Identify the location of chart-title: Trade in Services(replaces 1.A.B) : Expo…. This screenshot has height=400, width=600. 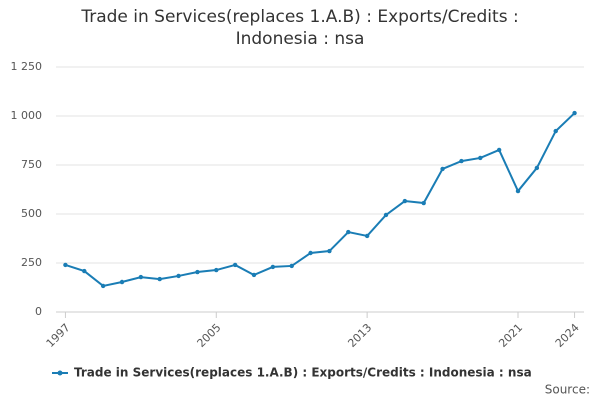
(300, 28).